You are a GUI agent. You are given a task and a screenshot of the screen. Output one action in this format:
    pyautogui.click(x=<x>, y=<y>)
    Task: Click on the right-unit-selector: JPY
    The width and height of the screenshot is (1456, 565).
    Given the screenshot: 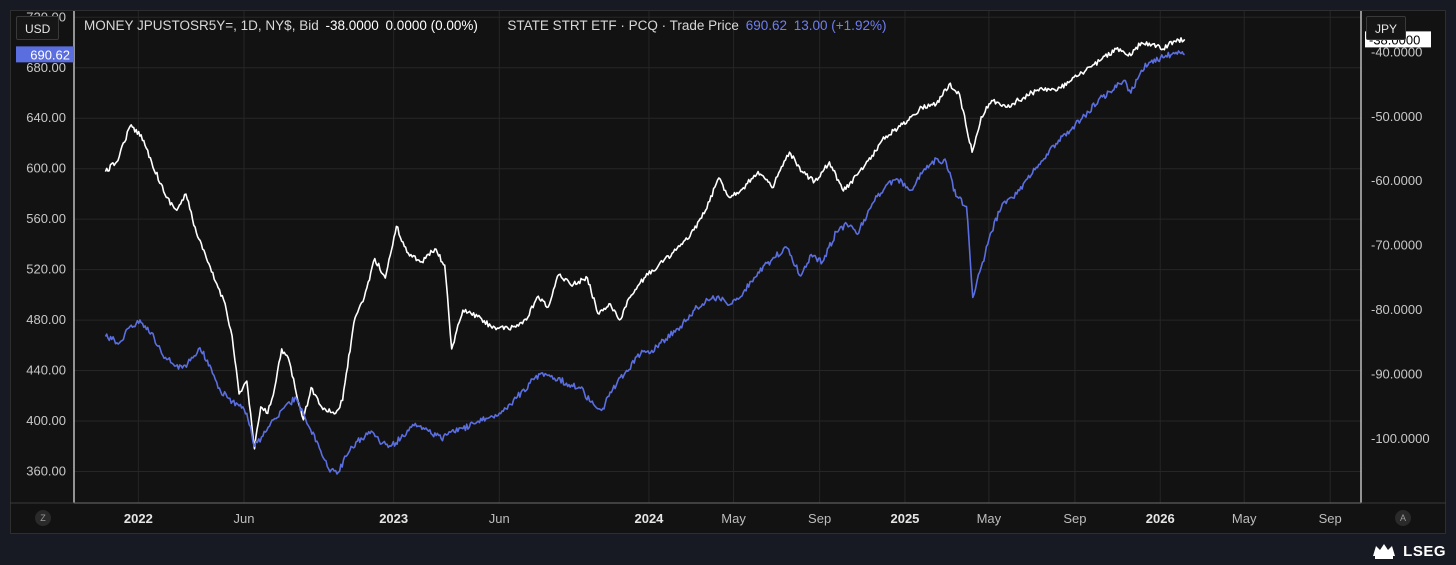 What is the action you would take?
    pyautogui.click(x=1386, y=28)
    